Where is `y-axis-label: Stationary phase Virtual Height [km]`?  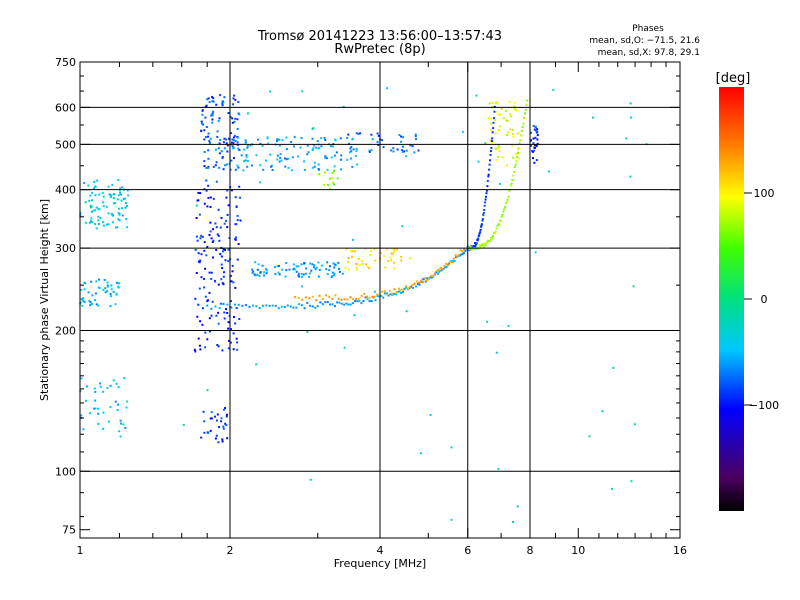 y-axis-label: Stationary phase Virtual Height [km] is located at coordinates (44, 300).